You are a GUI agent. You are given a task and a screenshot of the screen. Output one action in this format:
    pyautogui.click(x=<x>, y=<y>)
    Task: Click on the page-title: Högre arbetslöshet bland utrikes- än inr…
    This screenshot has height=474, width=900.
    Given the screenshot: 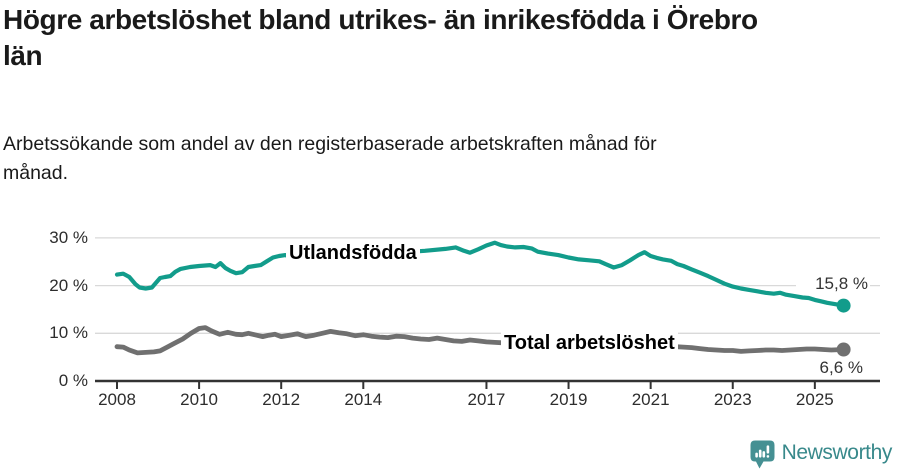 What is the action you would take?
    pyautogui.click(x=380, y=37)
    